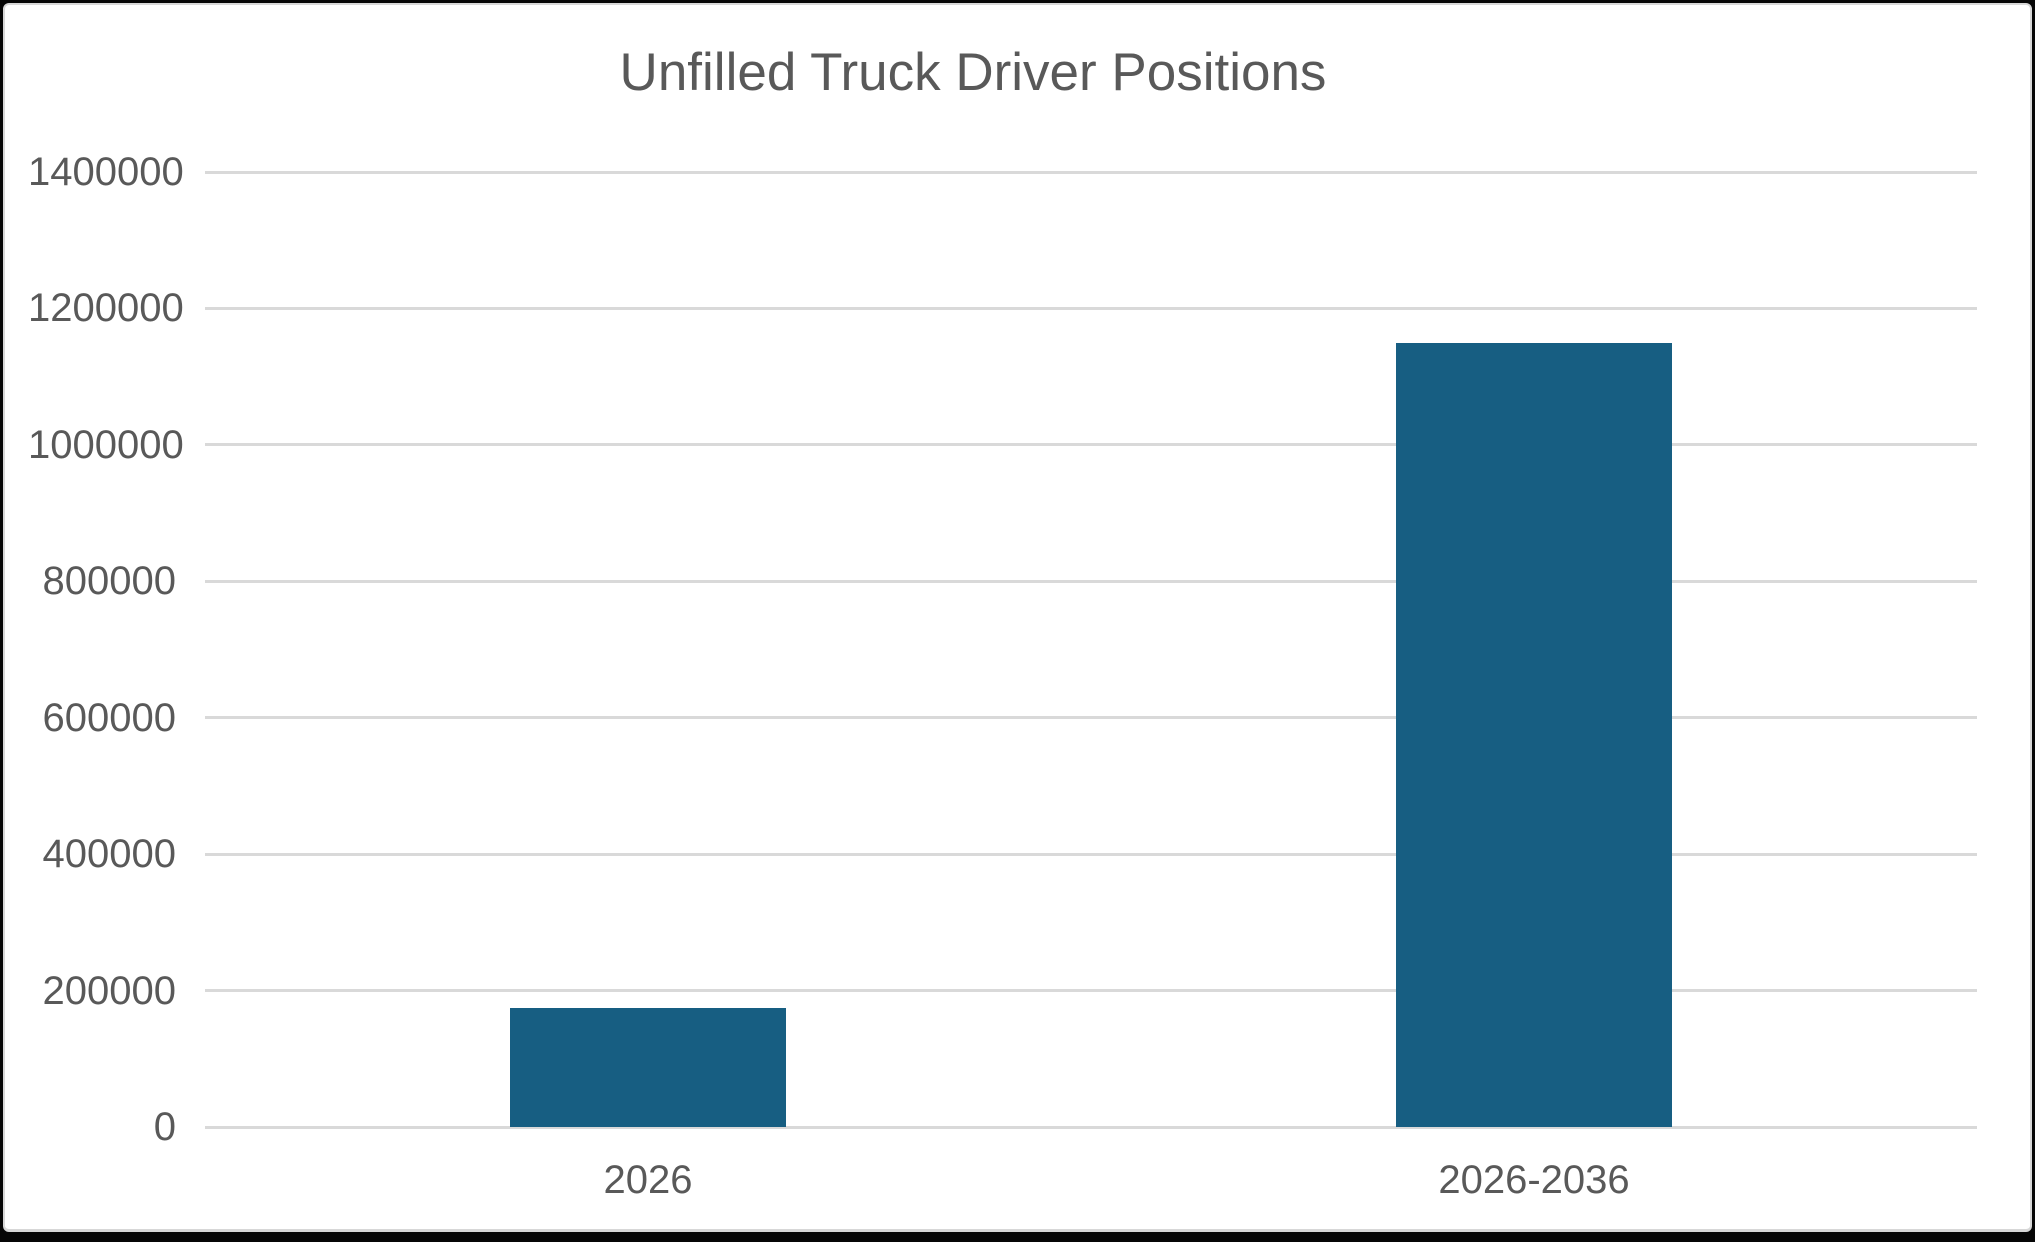 The image size is (2035, 1242). What do you see at coordinates (109, 717) in the screenshot?
I see `y-axis-tick-label: 600000` at bounding box center [109, 717].